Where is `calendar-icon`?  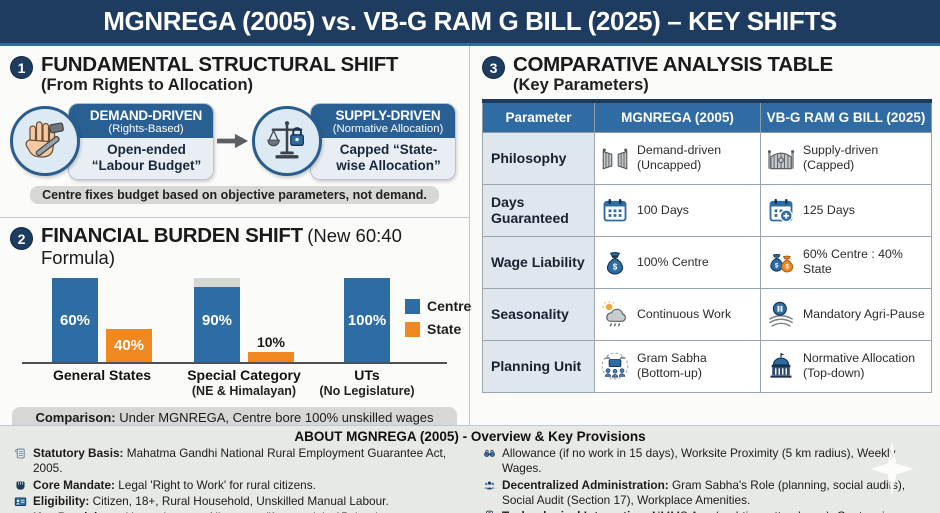 calendar-icon is located at coordinates (615, 210).